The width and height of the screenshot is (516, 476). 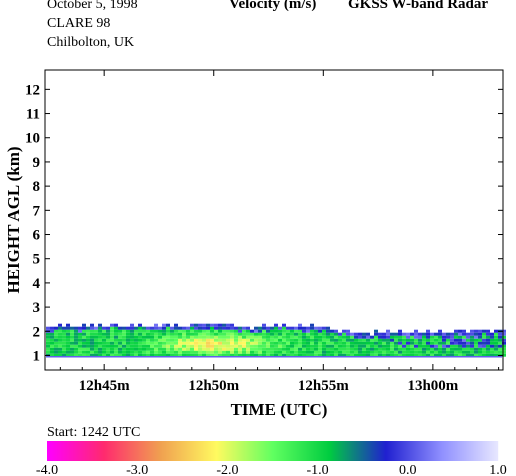 I want to click on date-label: October 5, 1998, so click(x=92, y=6).